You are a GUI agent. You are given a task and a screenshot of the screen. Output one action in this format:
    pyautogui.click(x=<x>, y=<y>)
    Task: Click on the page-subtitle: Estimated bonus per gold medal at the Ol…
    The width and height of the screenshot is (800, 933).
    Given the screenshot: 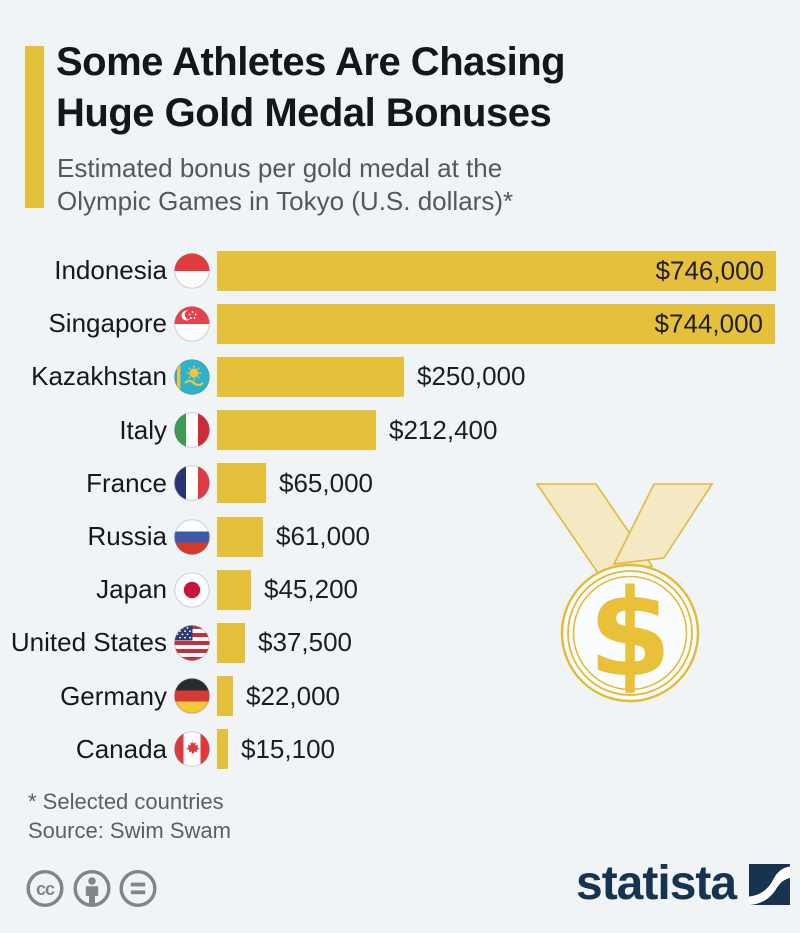 What is the action you would take?
    pyautogui.click(x=285, y=185)
    